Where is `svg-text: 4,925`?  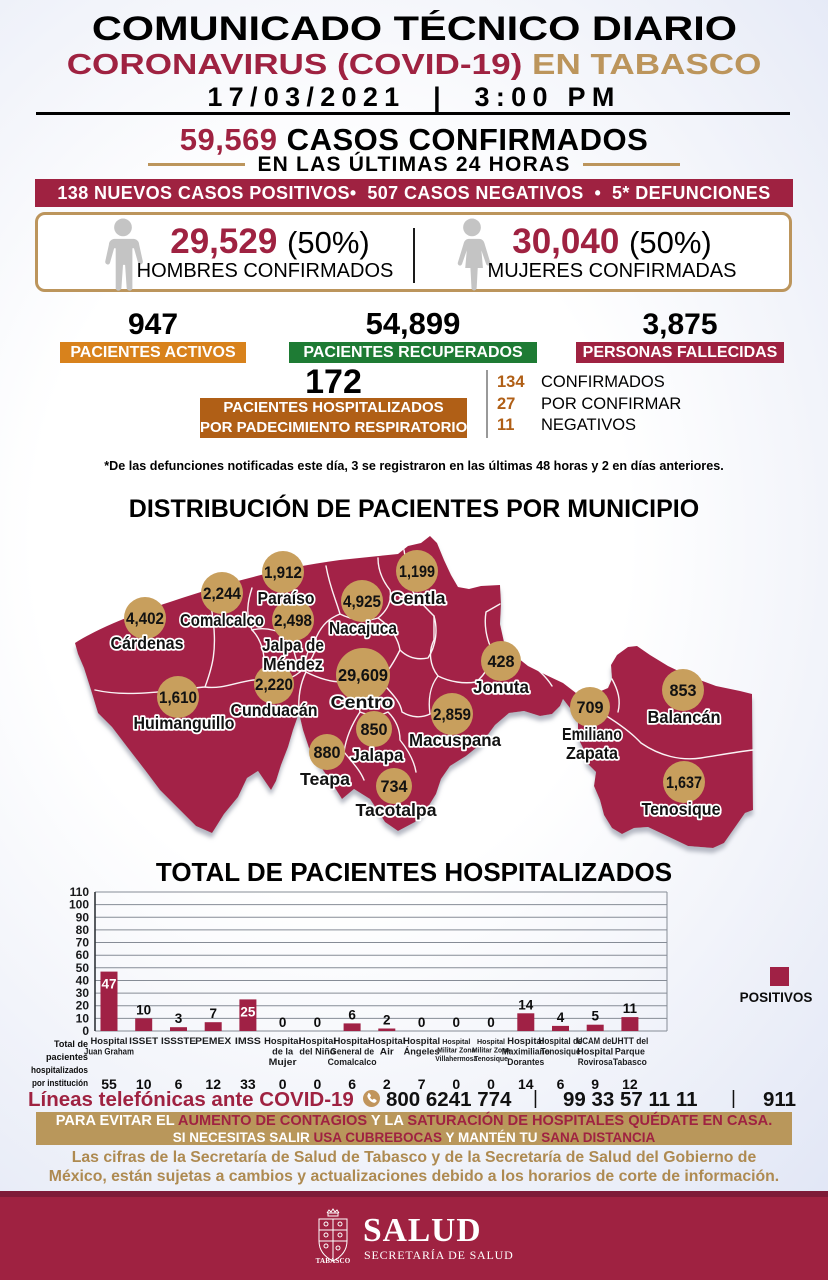 svg-text: 4,925 is located at coordinates (362, 602).